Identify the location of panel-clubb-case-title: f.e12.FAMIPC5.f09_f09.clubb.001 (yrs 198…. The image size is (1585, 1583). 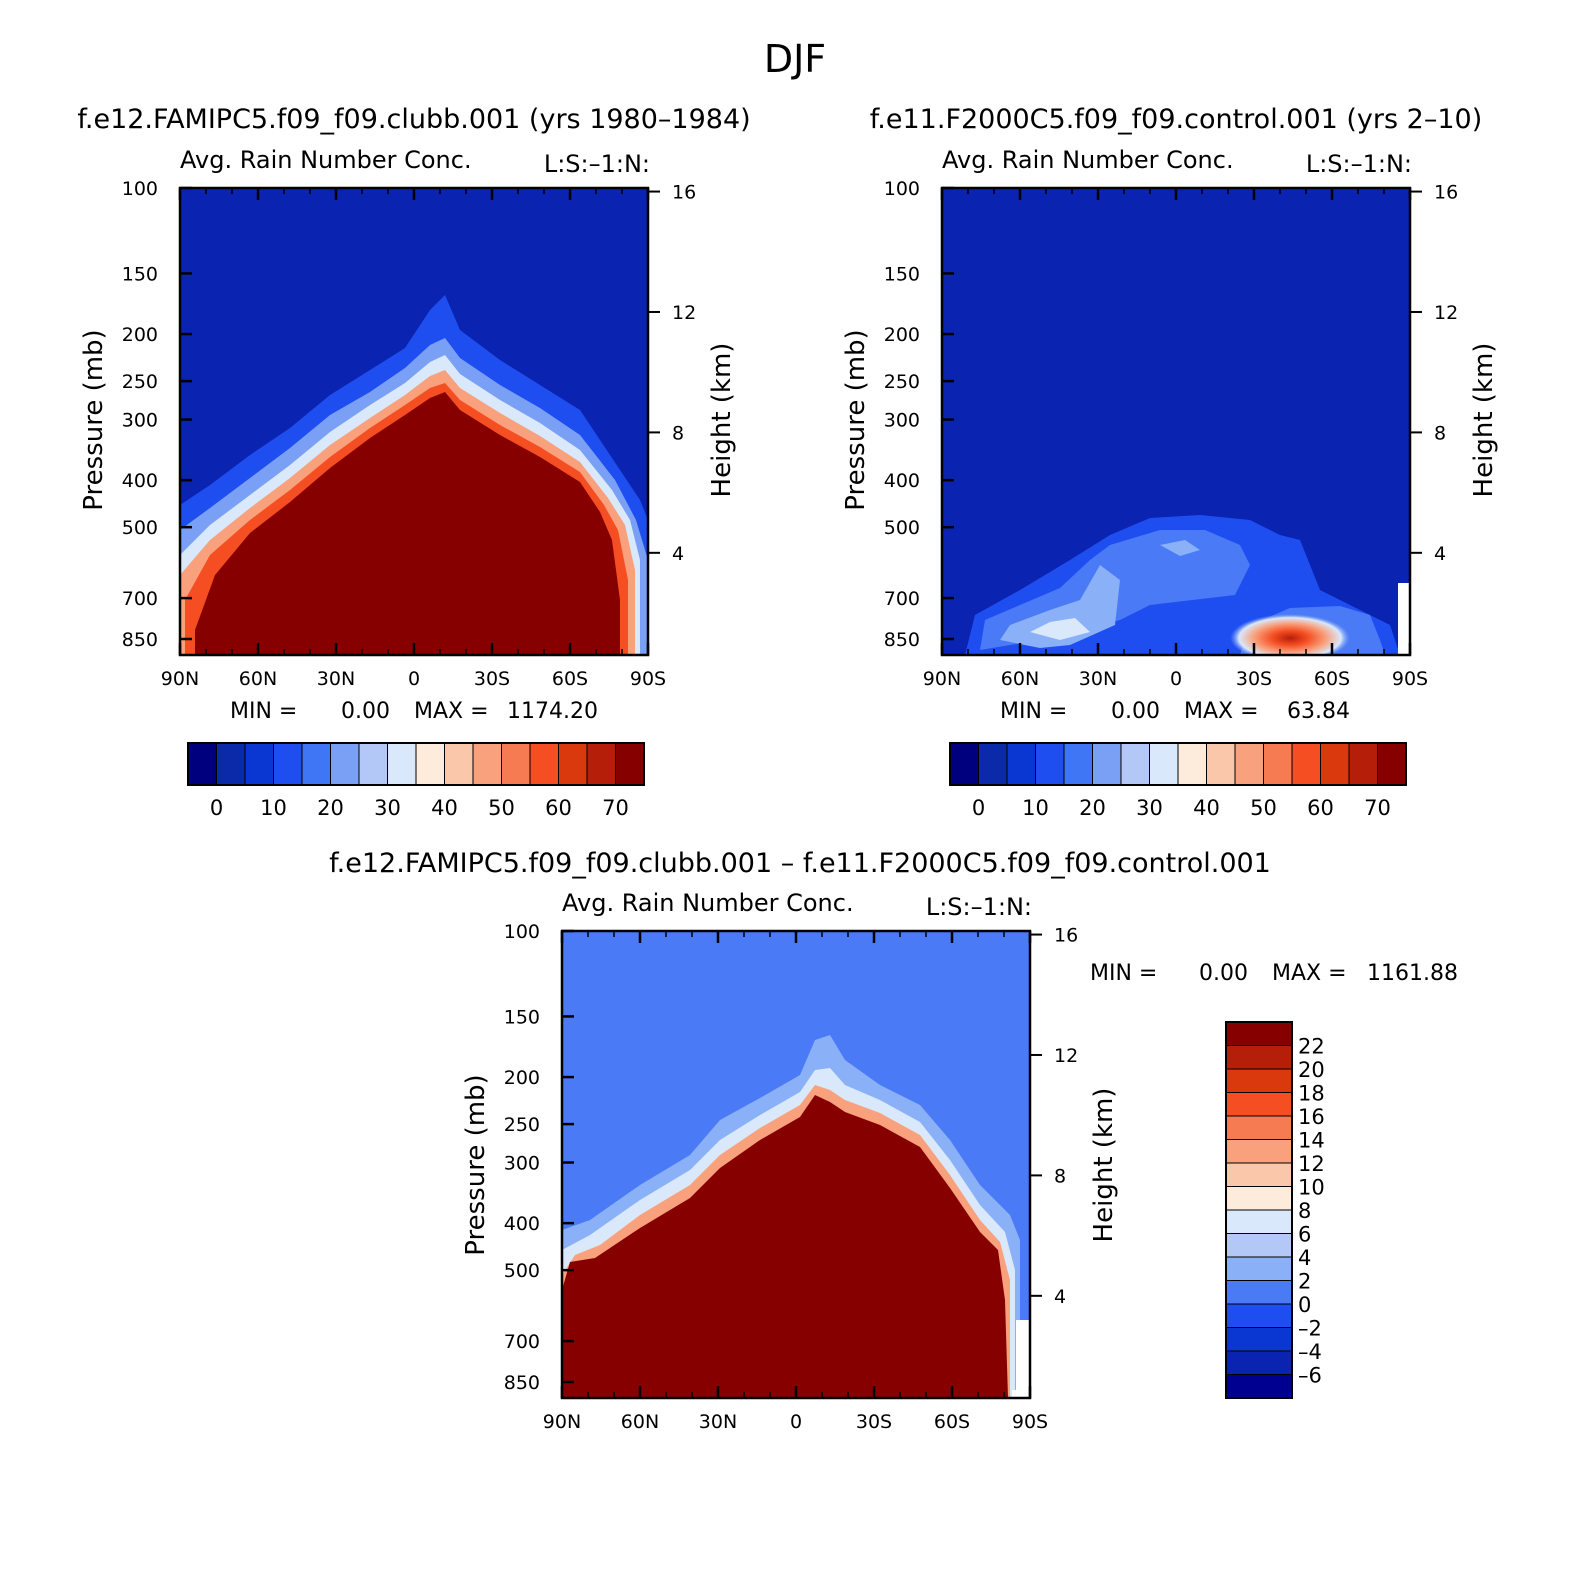
(413, 119).